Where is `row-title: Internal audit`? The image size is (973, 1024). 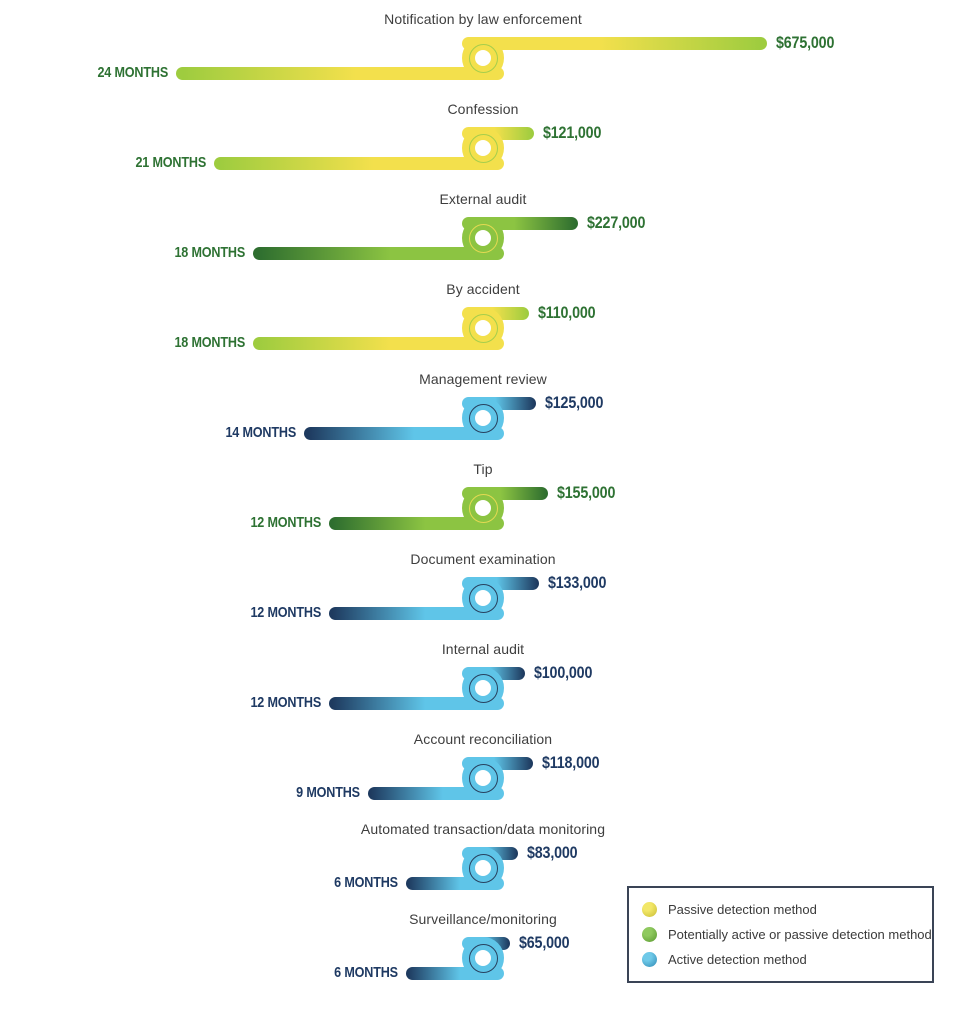 row-title: Internal audit is located at coordinates (483, 649).